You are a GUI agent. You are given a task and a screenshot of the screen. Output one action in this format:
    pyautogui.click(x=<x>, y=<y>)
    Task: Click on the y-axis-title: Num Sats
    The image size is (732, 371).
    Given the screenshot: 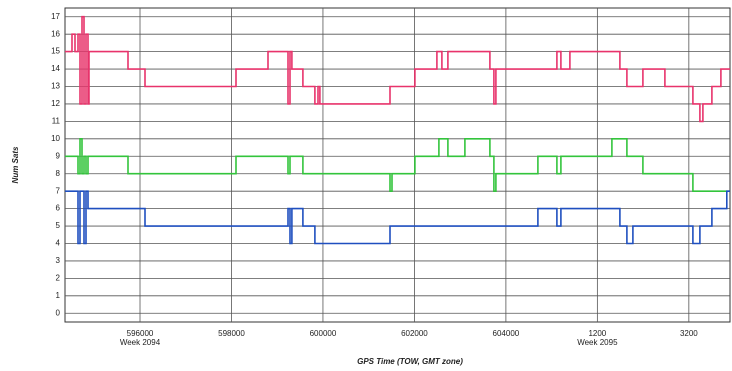 What is the action you would take?
    pyautogui.click(x=15, y=164)
    